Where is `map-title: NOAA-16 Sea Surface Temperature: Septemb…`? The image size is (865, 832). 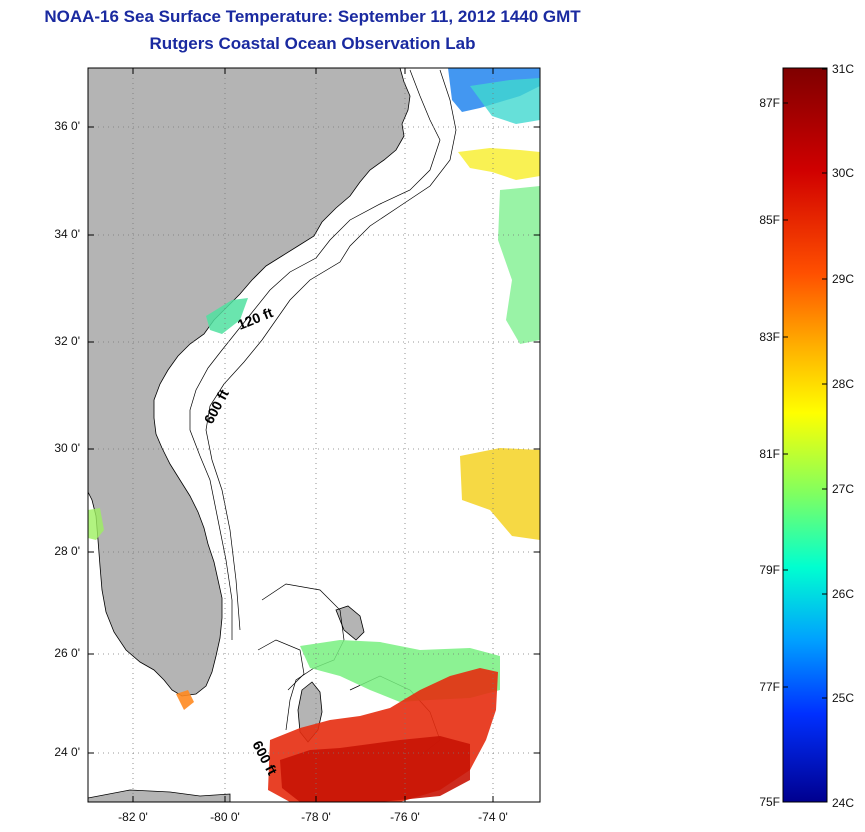
map-title: NOAA-16 Sea Surface Temperature: Septemb… is located at coordinates (312, 16).